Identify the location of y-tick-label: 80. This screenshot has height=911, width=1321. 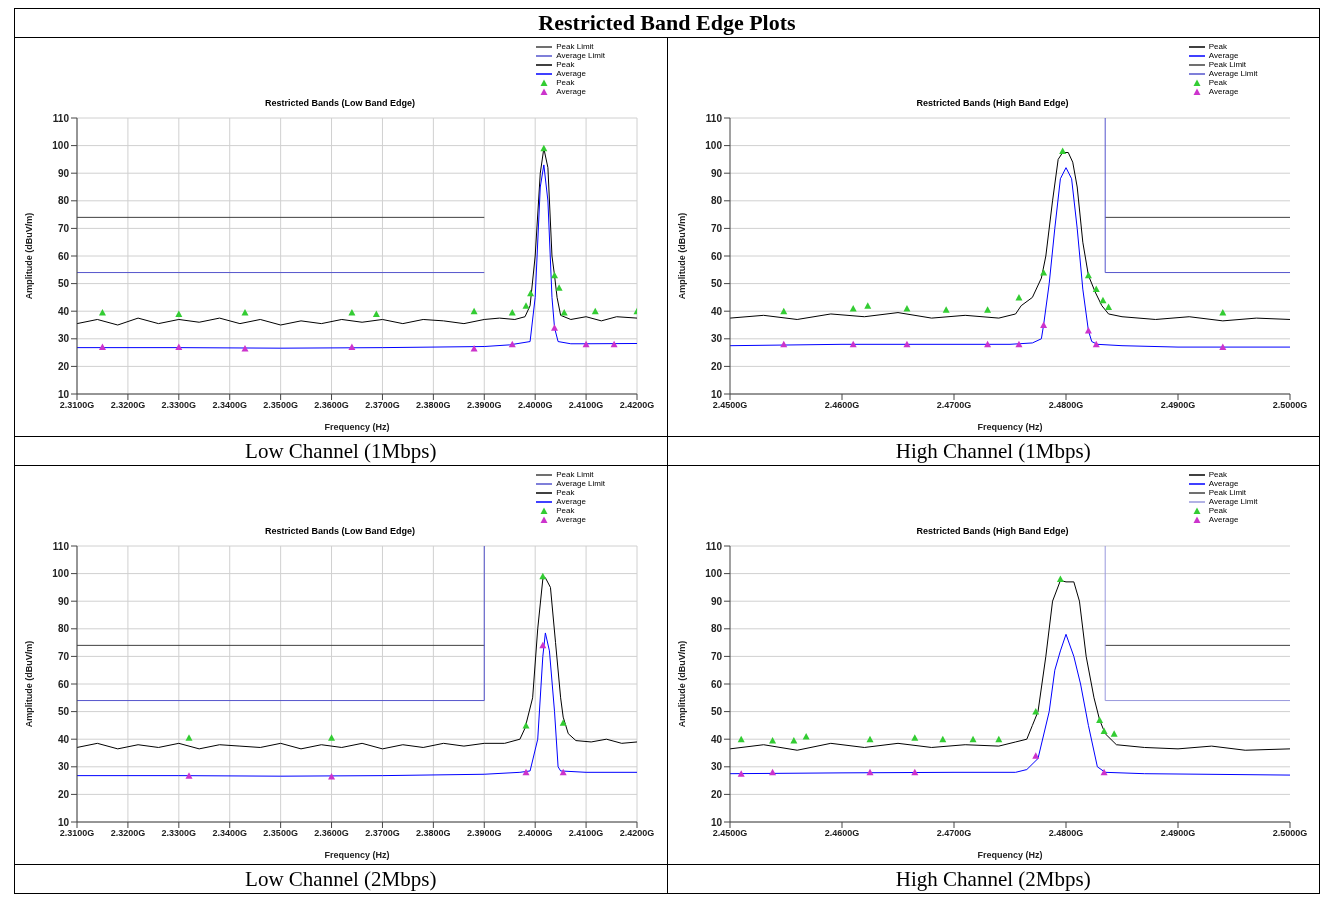
(63, 629).